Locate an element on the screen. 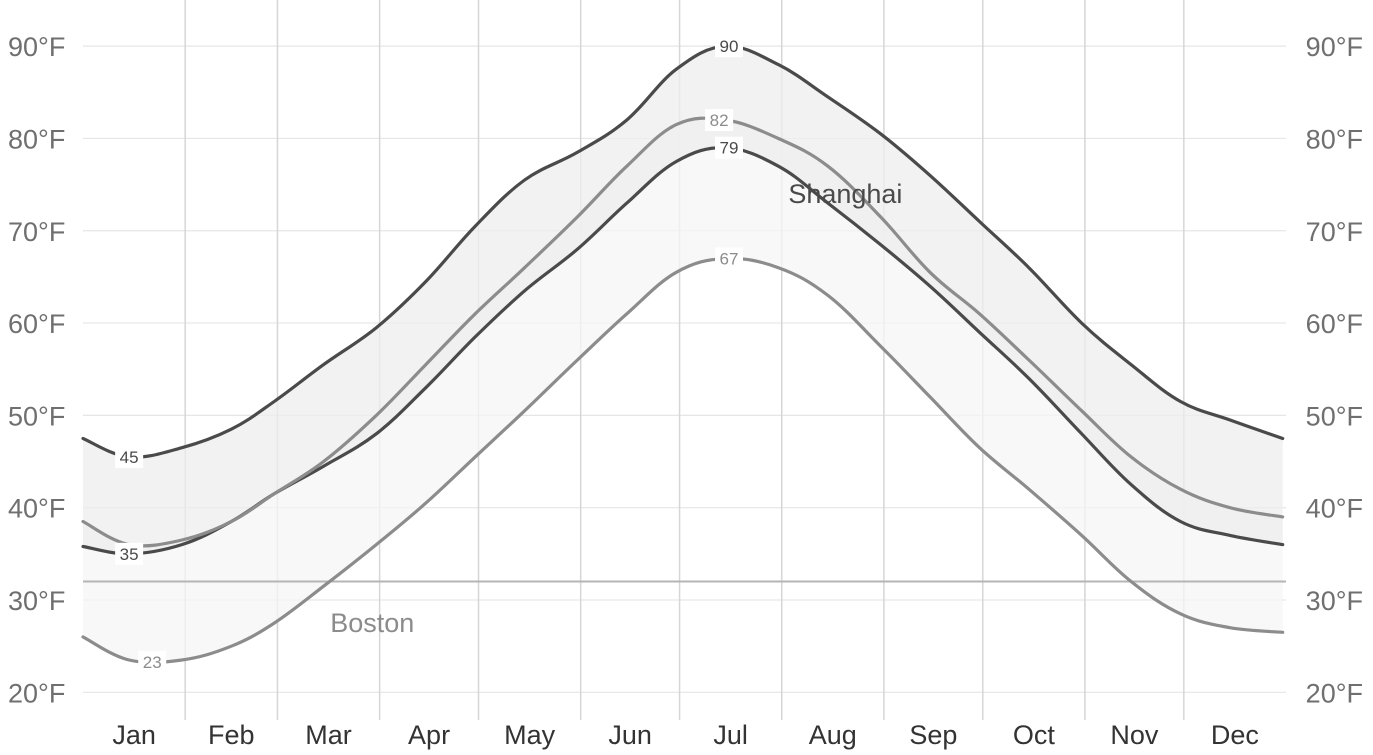  y-axis-left: 20°F 30°F 40°F 50°F 60°F 70°F 80°F 90°F is located at coordinates (36, 370).